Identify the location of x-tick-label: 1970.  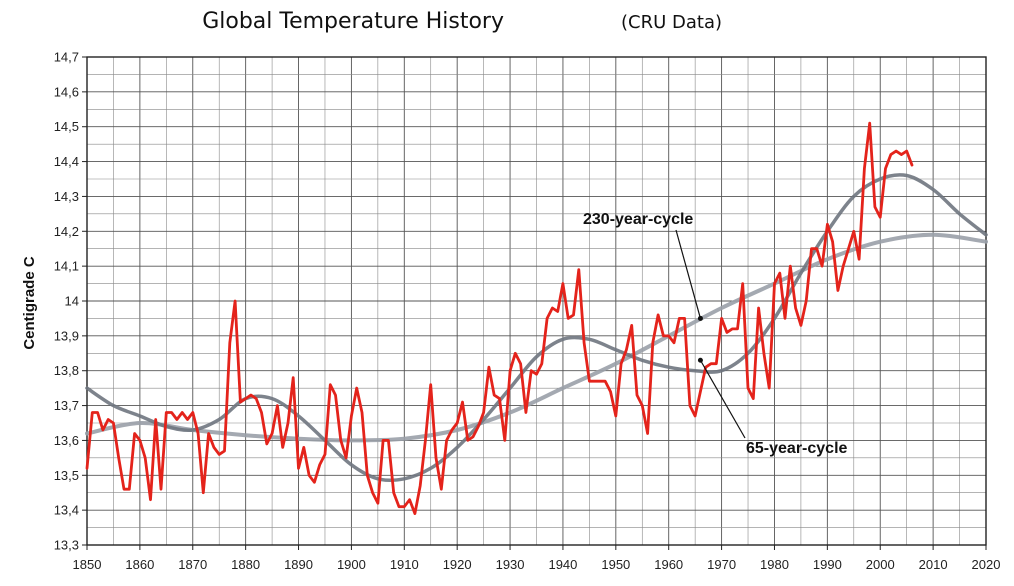
(721, 564).